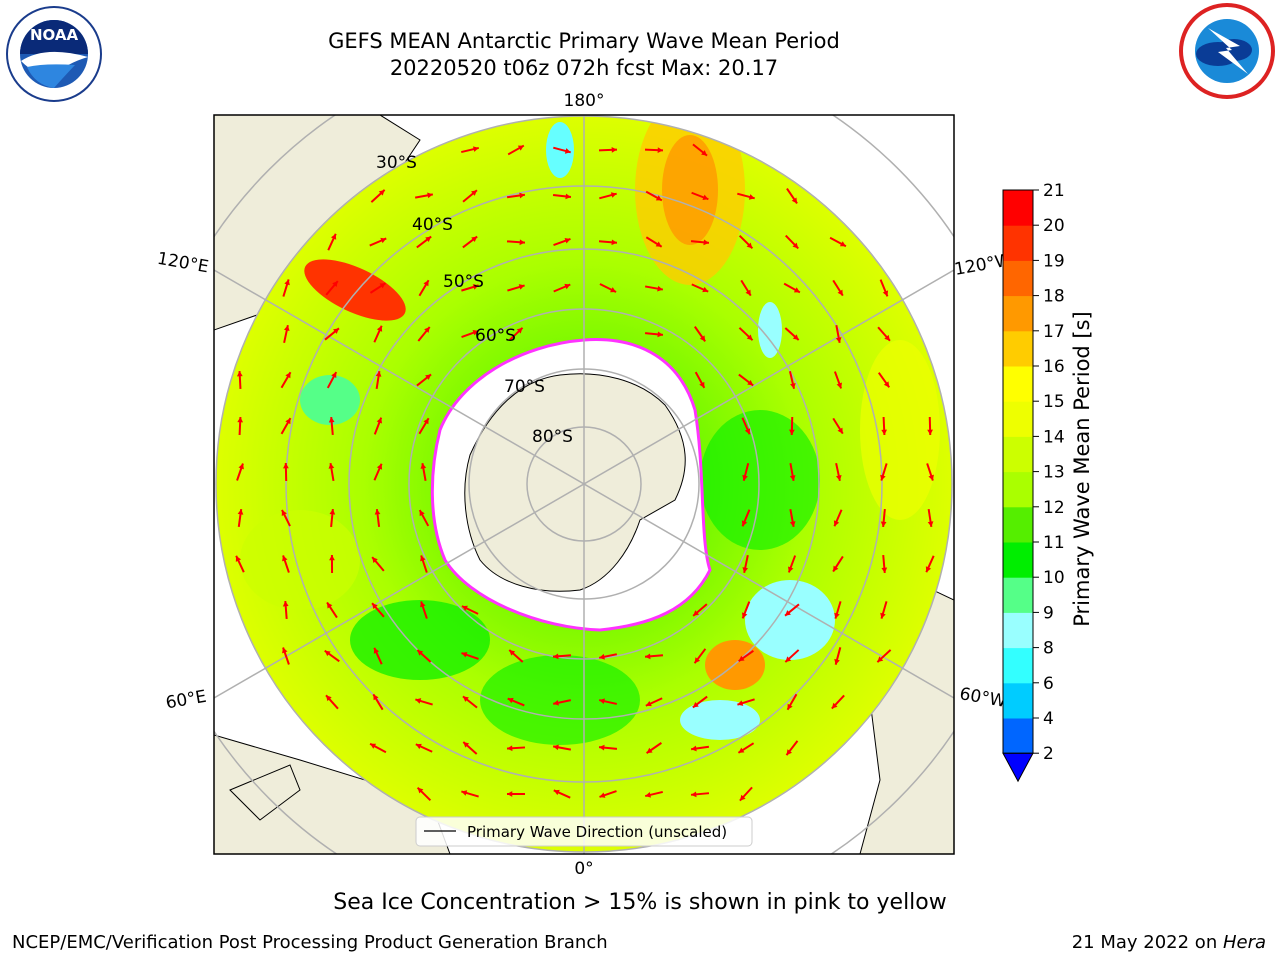 The width and height of the screenshot is (1280, 960). I want to click on lat-label-60s: 60°S, so click(495, 336).